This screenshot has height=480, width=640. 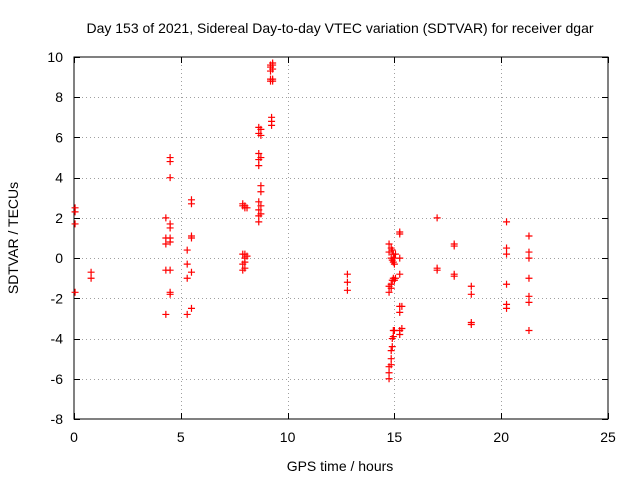 What do you see at coordinates (55, 57) in the screenshot?
I see `y-tick-label: 10` at bounding box center [55, 57].